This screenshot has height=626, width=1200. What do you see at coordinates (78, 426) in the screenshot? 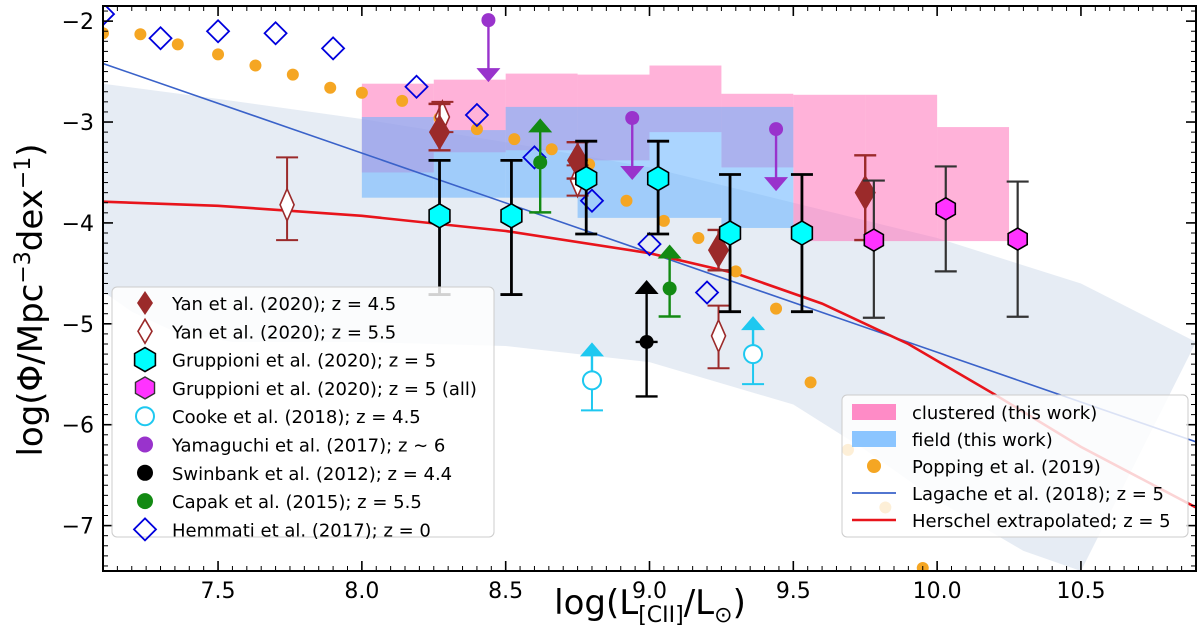
I see `y-tick-label: −6` at bounding box center [78, 426].